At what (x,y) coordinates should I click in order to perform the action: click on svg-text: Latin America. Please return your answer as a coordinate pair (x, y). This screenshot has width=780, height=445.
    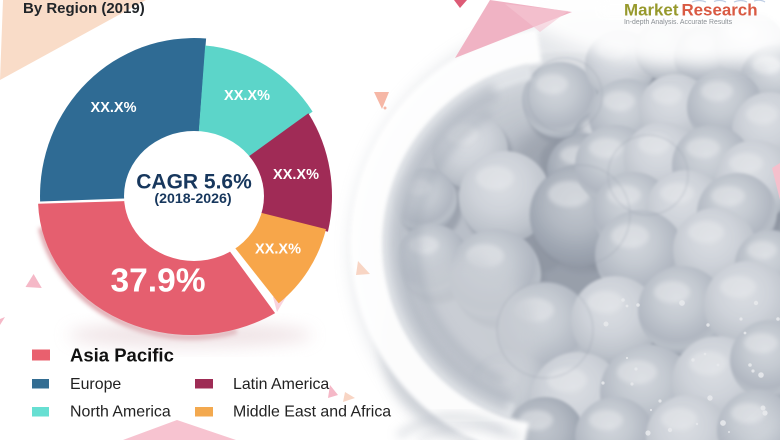
    Looking at the image, I should click on (281, 384).